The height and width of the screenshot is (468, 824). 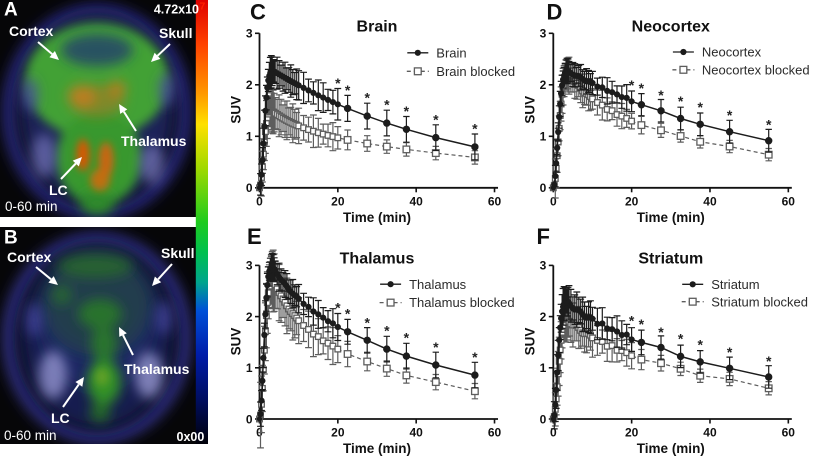 What do you see at coordinates (11, 10) in the screenshot?
I see `svg-text: A` at bounding box center [11, 10].